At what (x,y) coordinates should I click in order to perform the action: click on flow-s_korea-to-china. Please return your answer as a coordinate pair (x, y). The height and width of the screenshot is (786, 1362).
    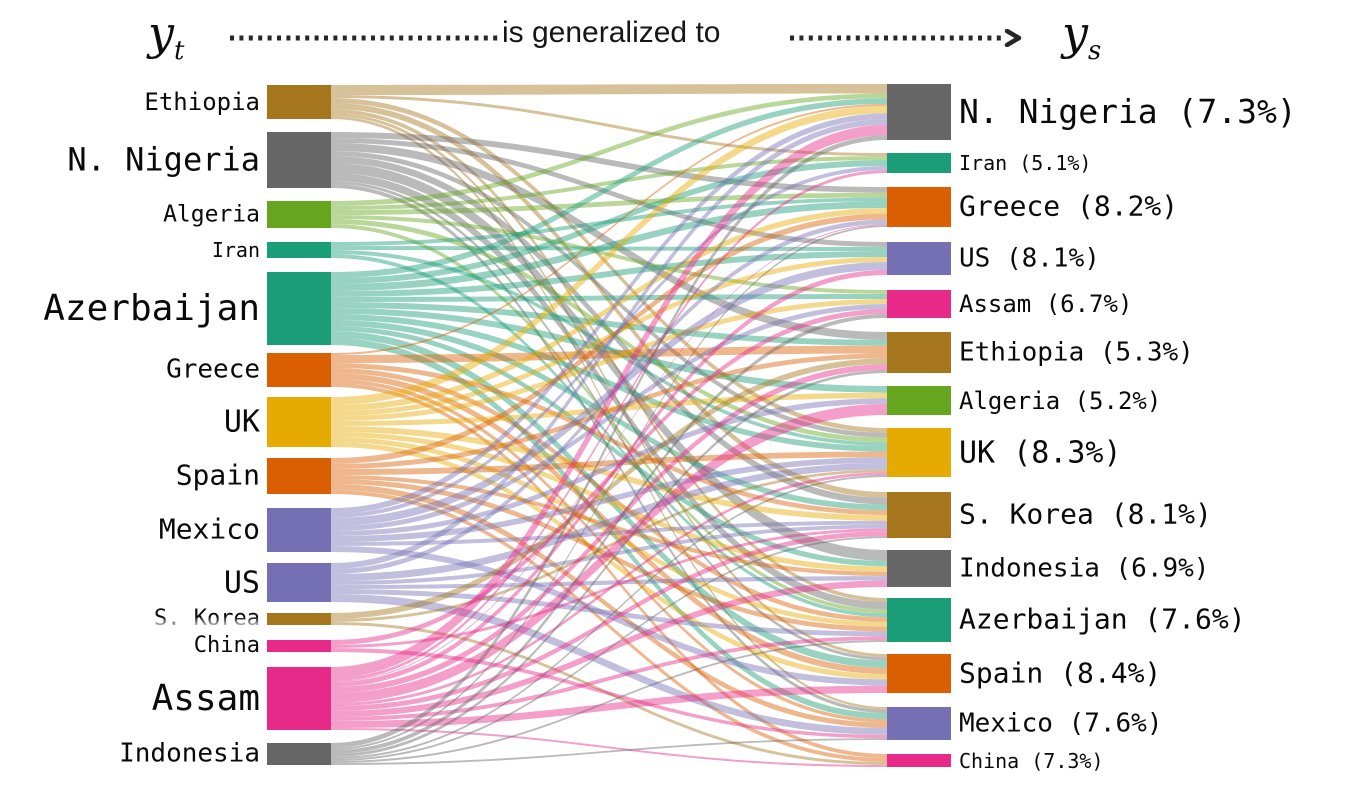
    Looking at the image, I should click on (609, 693).